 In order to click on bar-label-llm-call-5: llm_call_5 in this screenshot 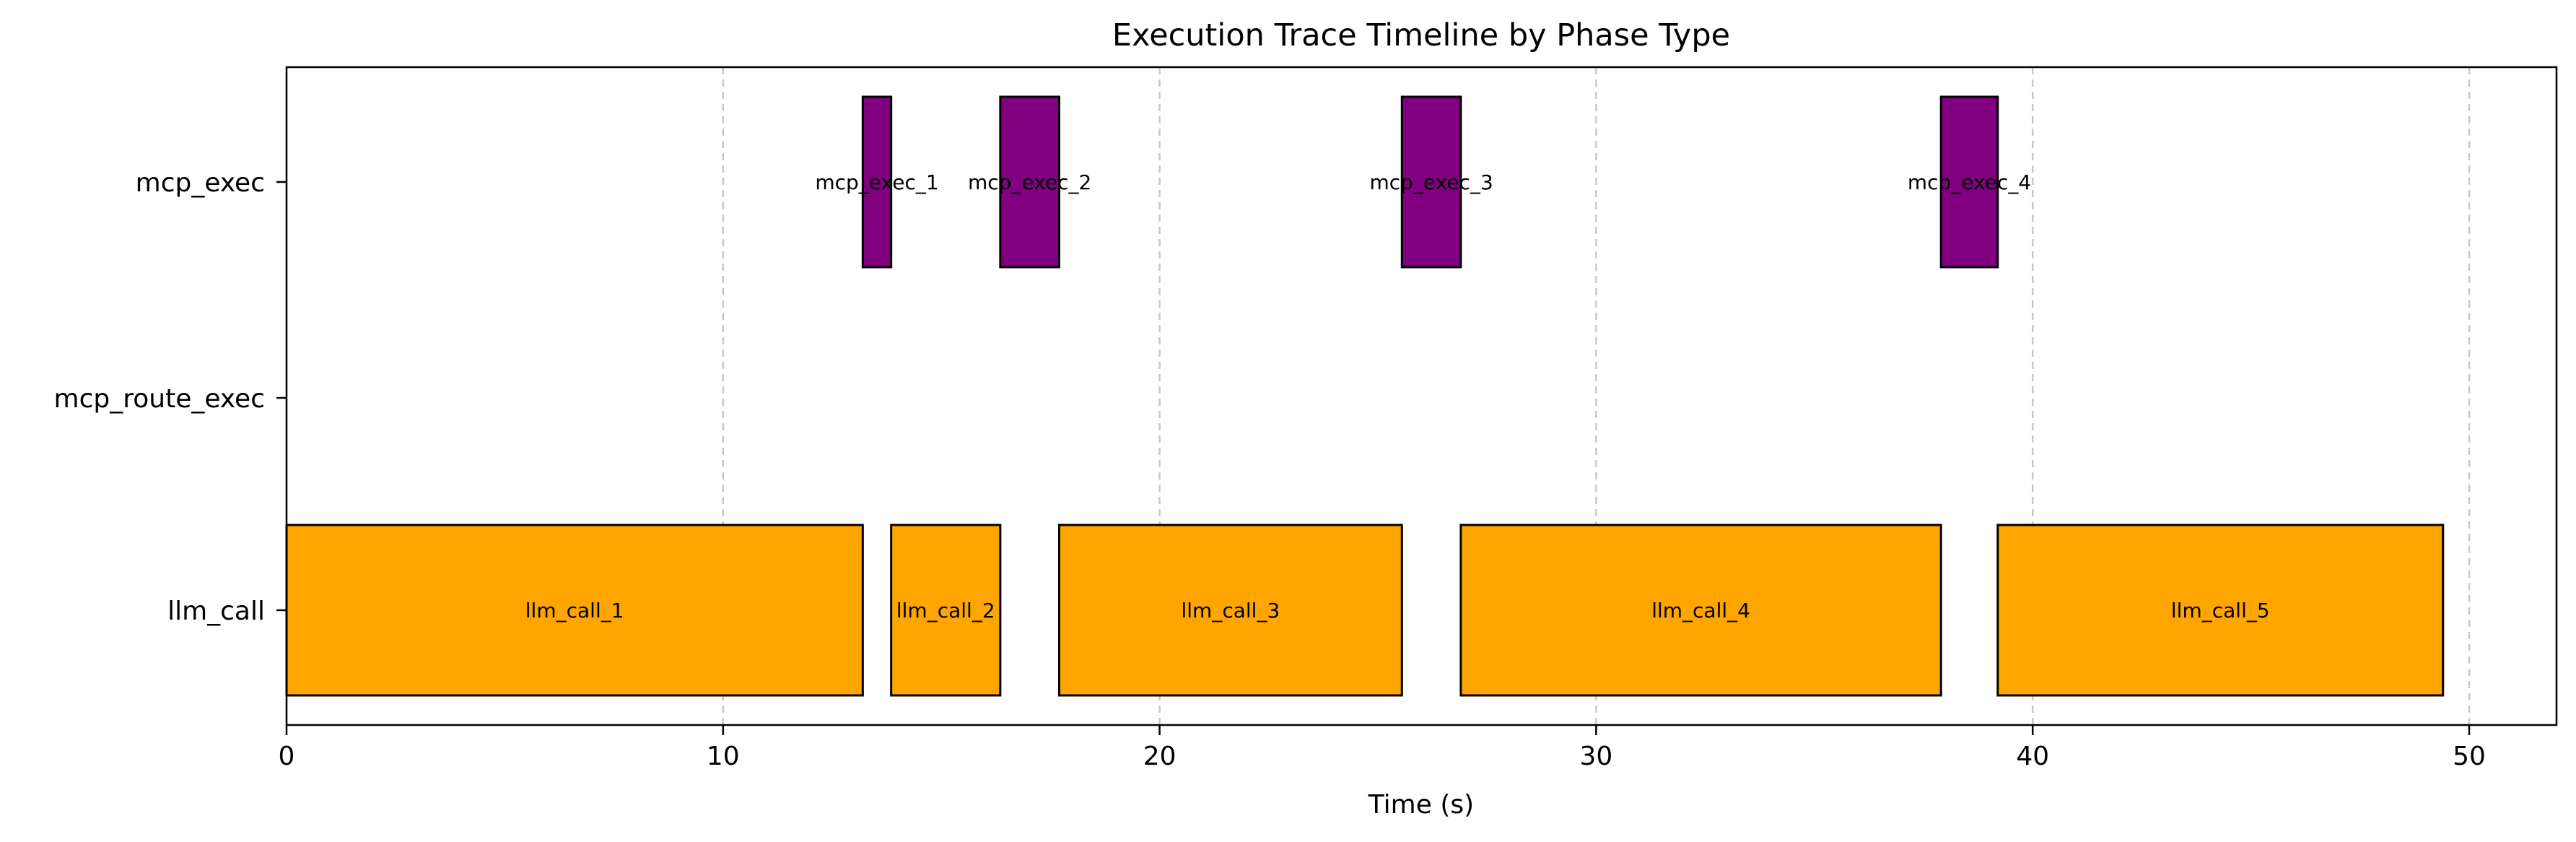, I will do `click(2220, 610)`.